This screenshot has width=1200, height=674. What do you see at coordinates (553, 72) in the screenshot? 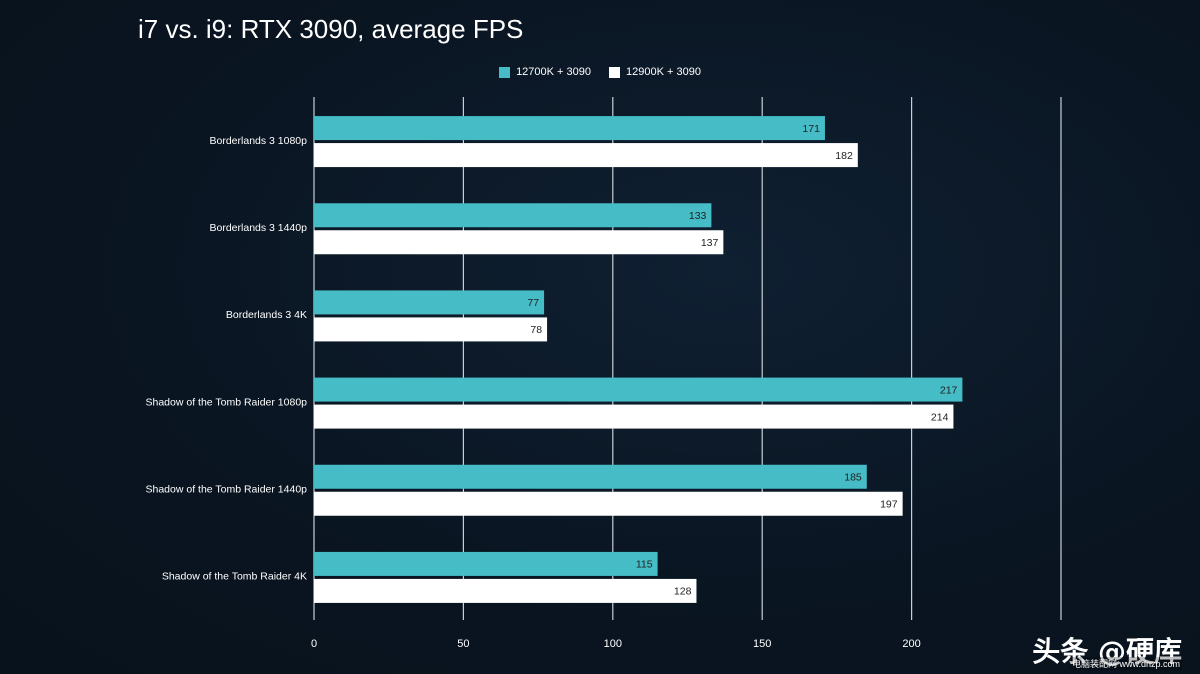
I see `legend-label-series-1: 12700K + 3090` at bounding box center [553, 72].